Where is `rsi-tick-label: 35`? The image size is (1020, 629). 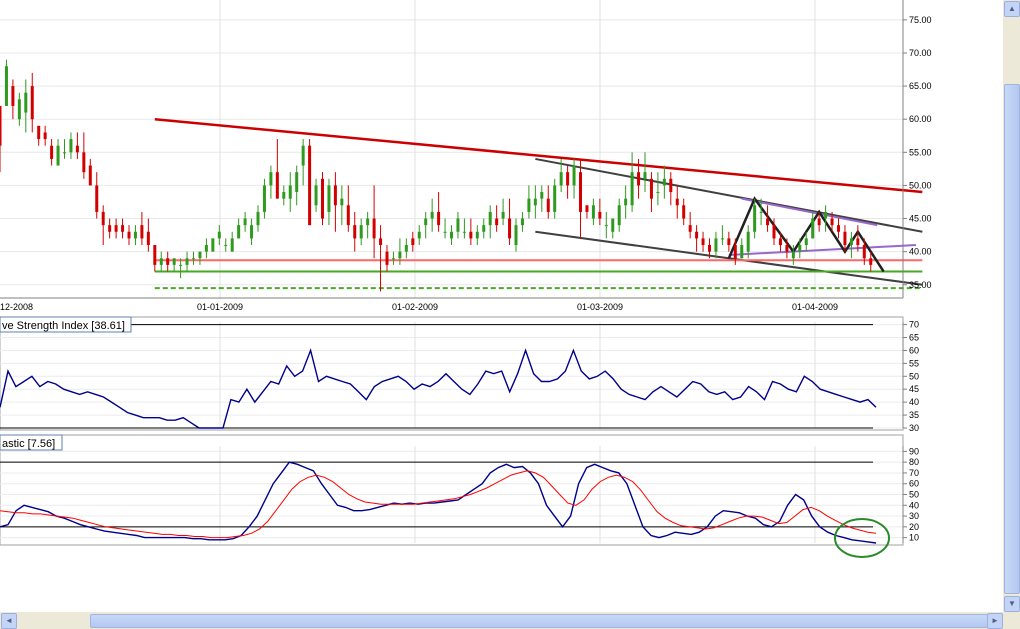
rsi-tick-label: 35 is located at coordinates (914, 415).